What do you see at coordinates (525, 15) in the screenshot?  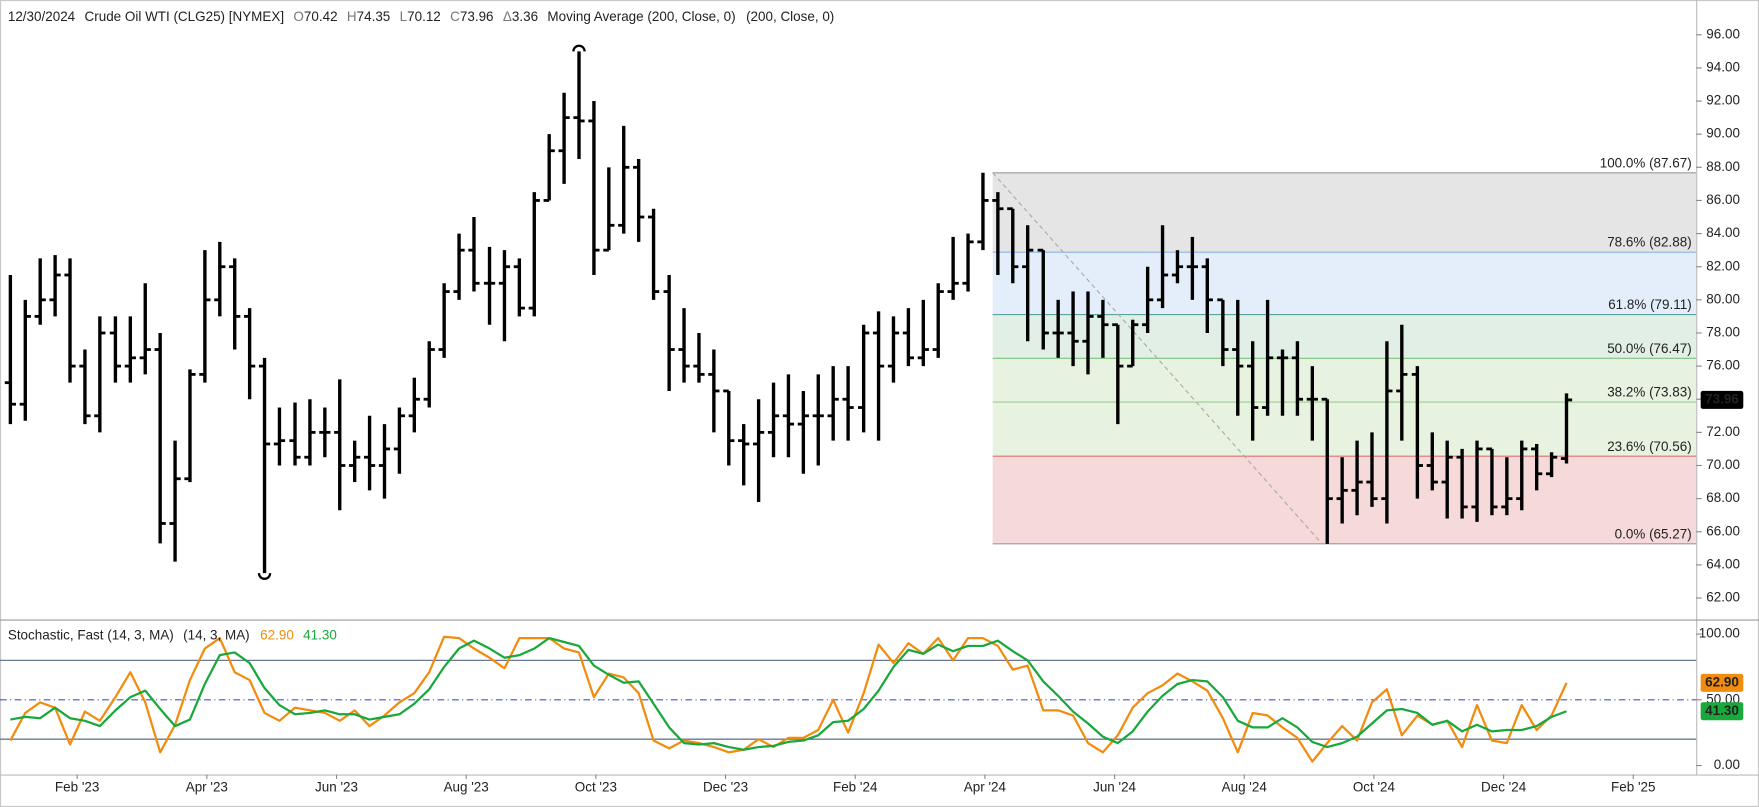 I see `change-value: 3.36` at bounding box center [525, 15].